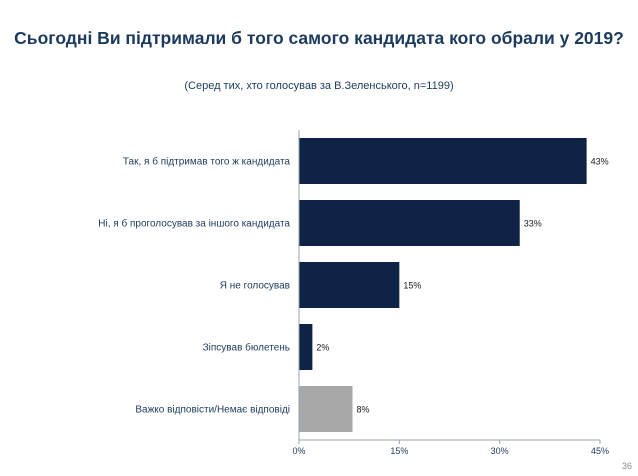 The height and width of the screenshot is (476, 638). Describe the element at coordinates (500, 451) in the screenshot. I see `x-tick-label-3: 30%` at that location.